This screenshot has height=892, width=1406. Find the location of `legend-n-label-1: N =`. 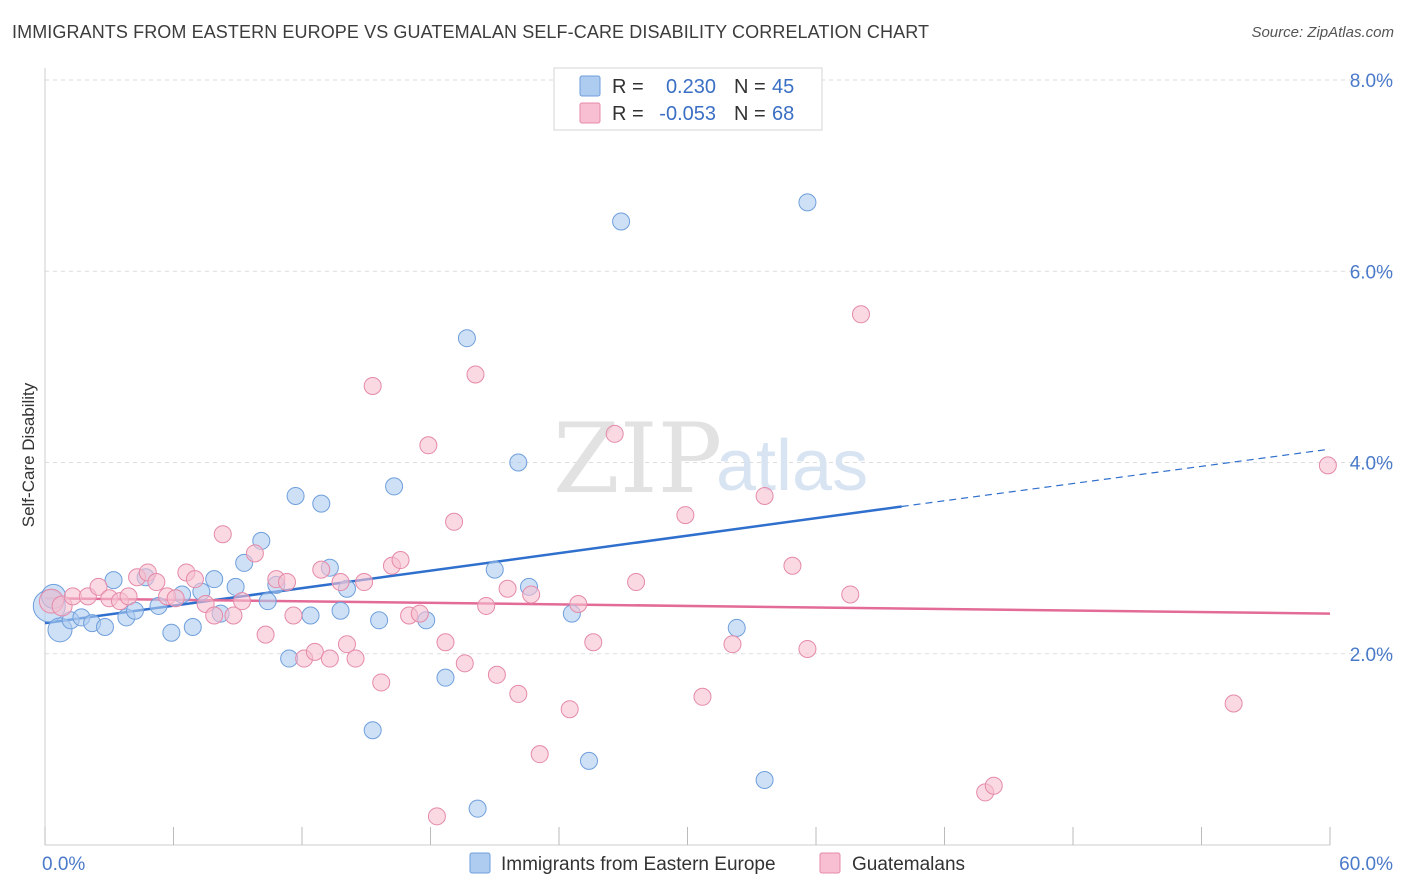

legend-n-label-1: N = is located at coordinates (750, 87).